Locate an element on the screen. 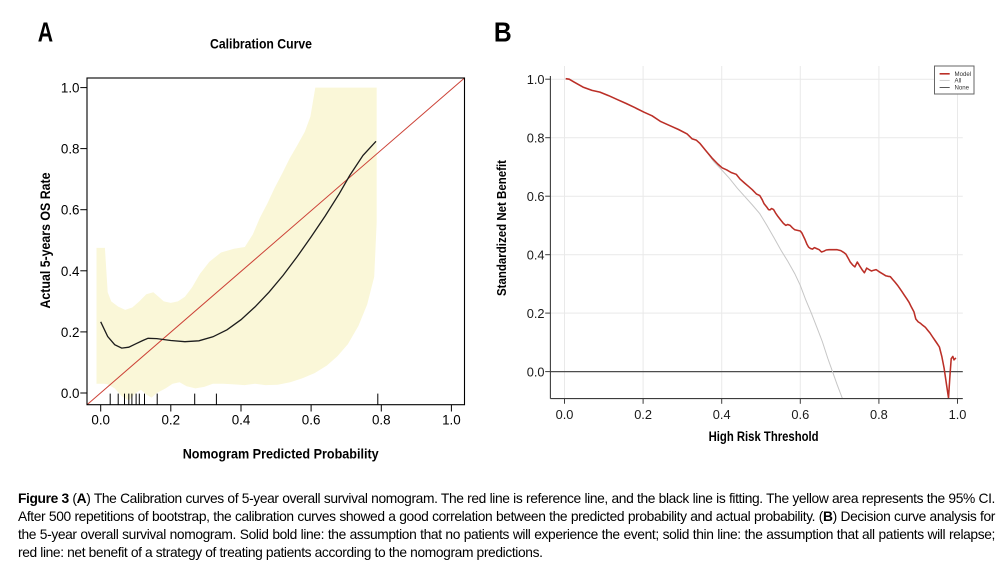 This screenshot has height=575, width=1008. svg-text: Calibration Curve is located at coordinates (261, 44).